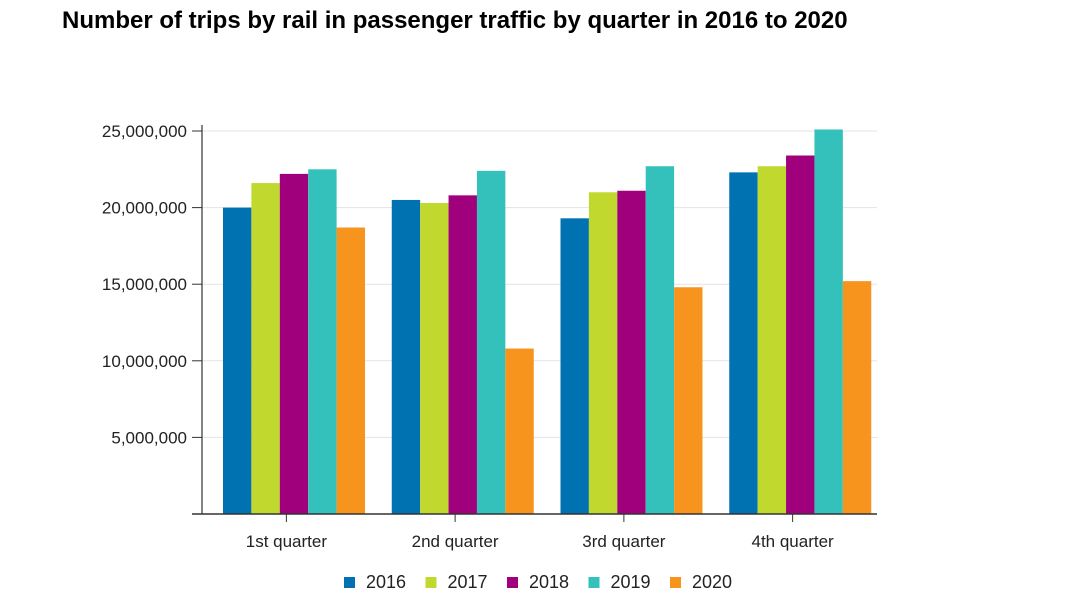 The width and height of the screenshot is (1065, 599). Describe the element at coordinates (287, 541) in the screenshot. I see `x-tick-label: 1st quarter` at that location.